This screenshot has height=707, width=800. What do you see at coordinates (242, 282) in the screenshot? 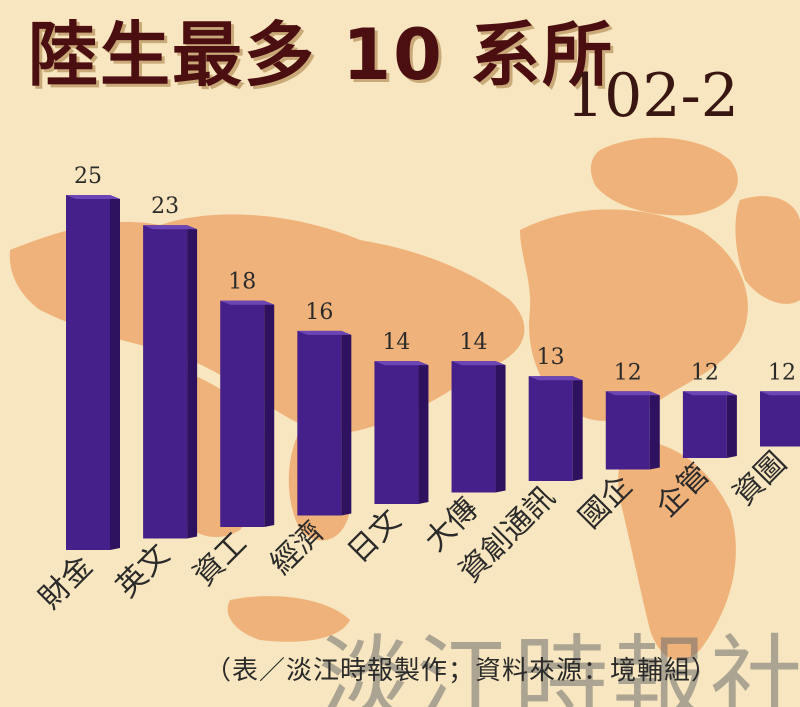
I see `value-label: 18` at bounding box center [242, 282].